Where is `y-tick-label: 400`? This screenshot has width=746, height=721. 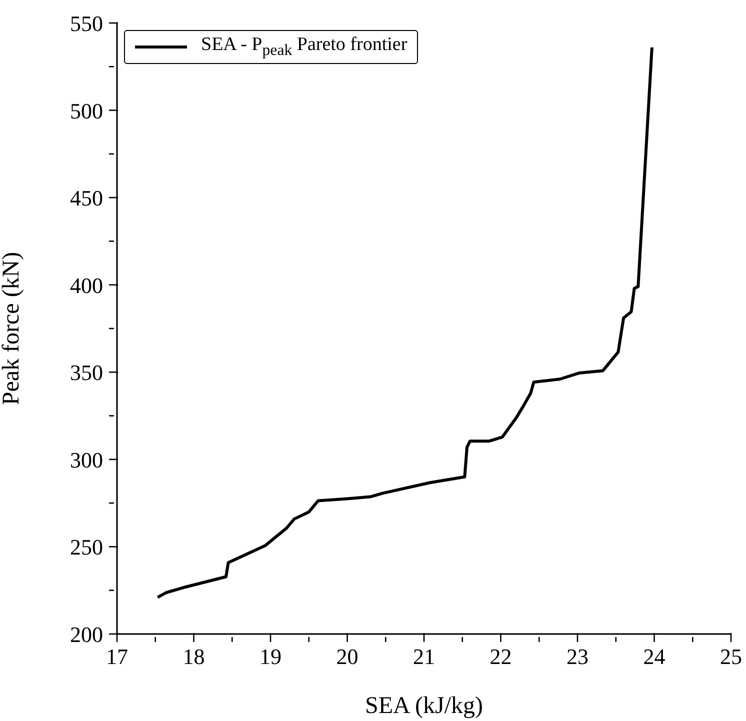 y-tick-label: 400 is located at coordinates (86, 285).